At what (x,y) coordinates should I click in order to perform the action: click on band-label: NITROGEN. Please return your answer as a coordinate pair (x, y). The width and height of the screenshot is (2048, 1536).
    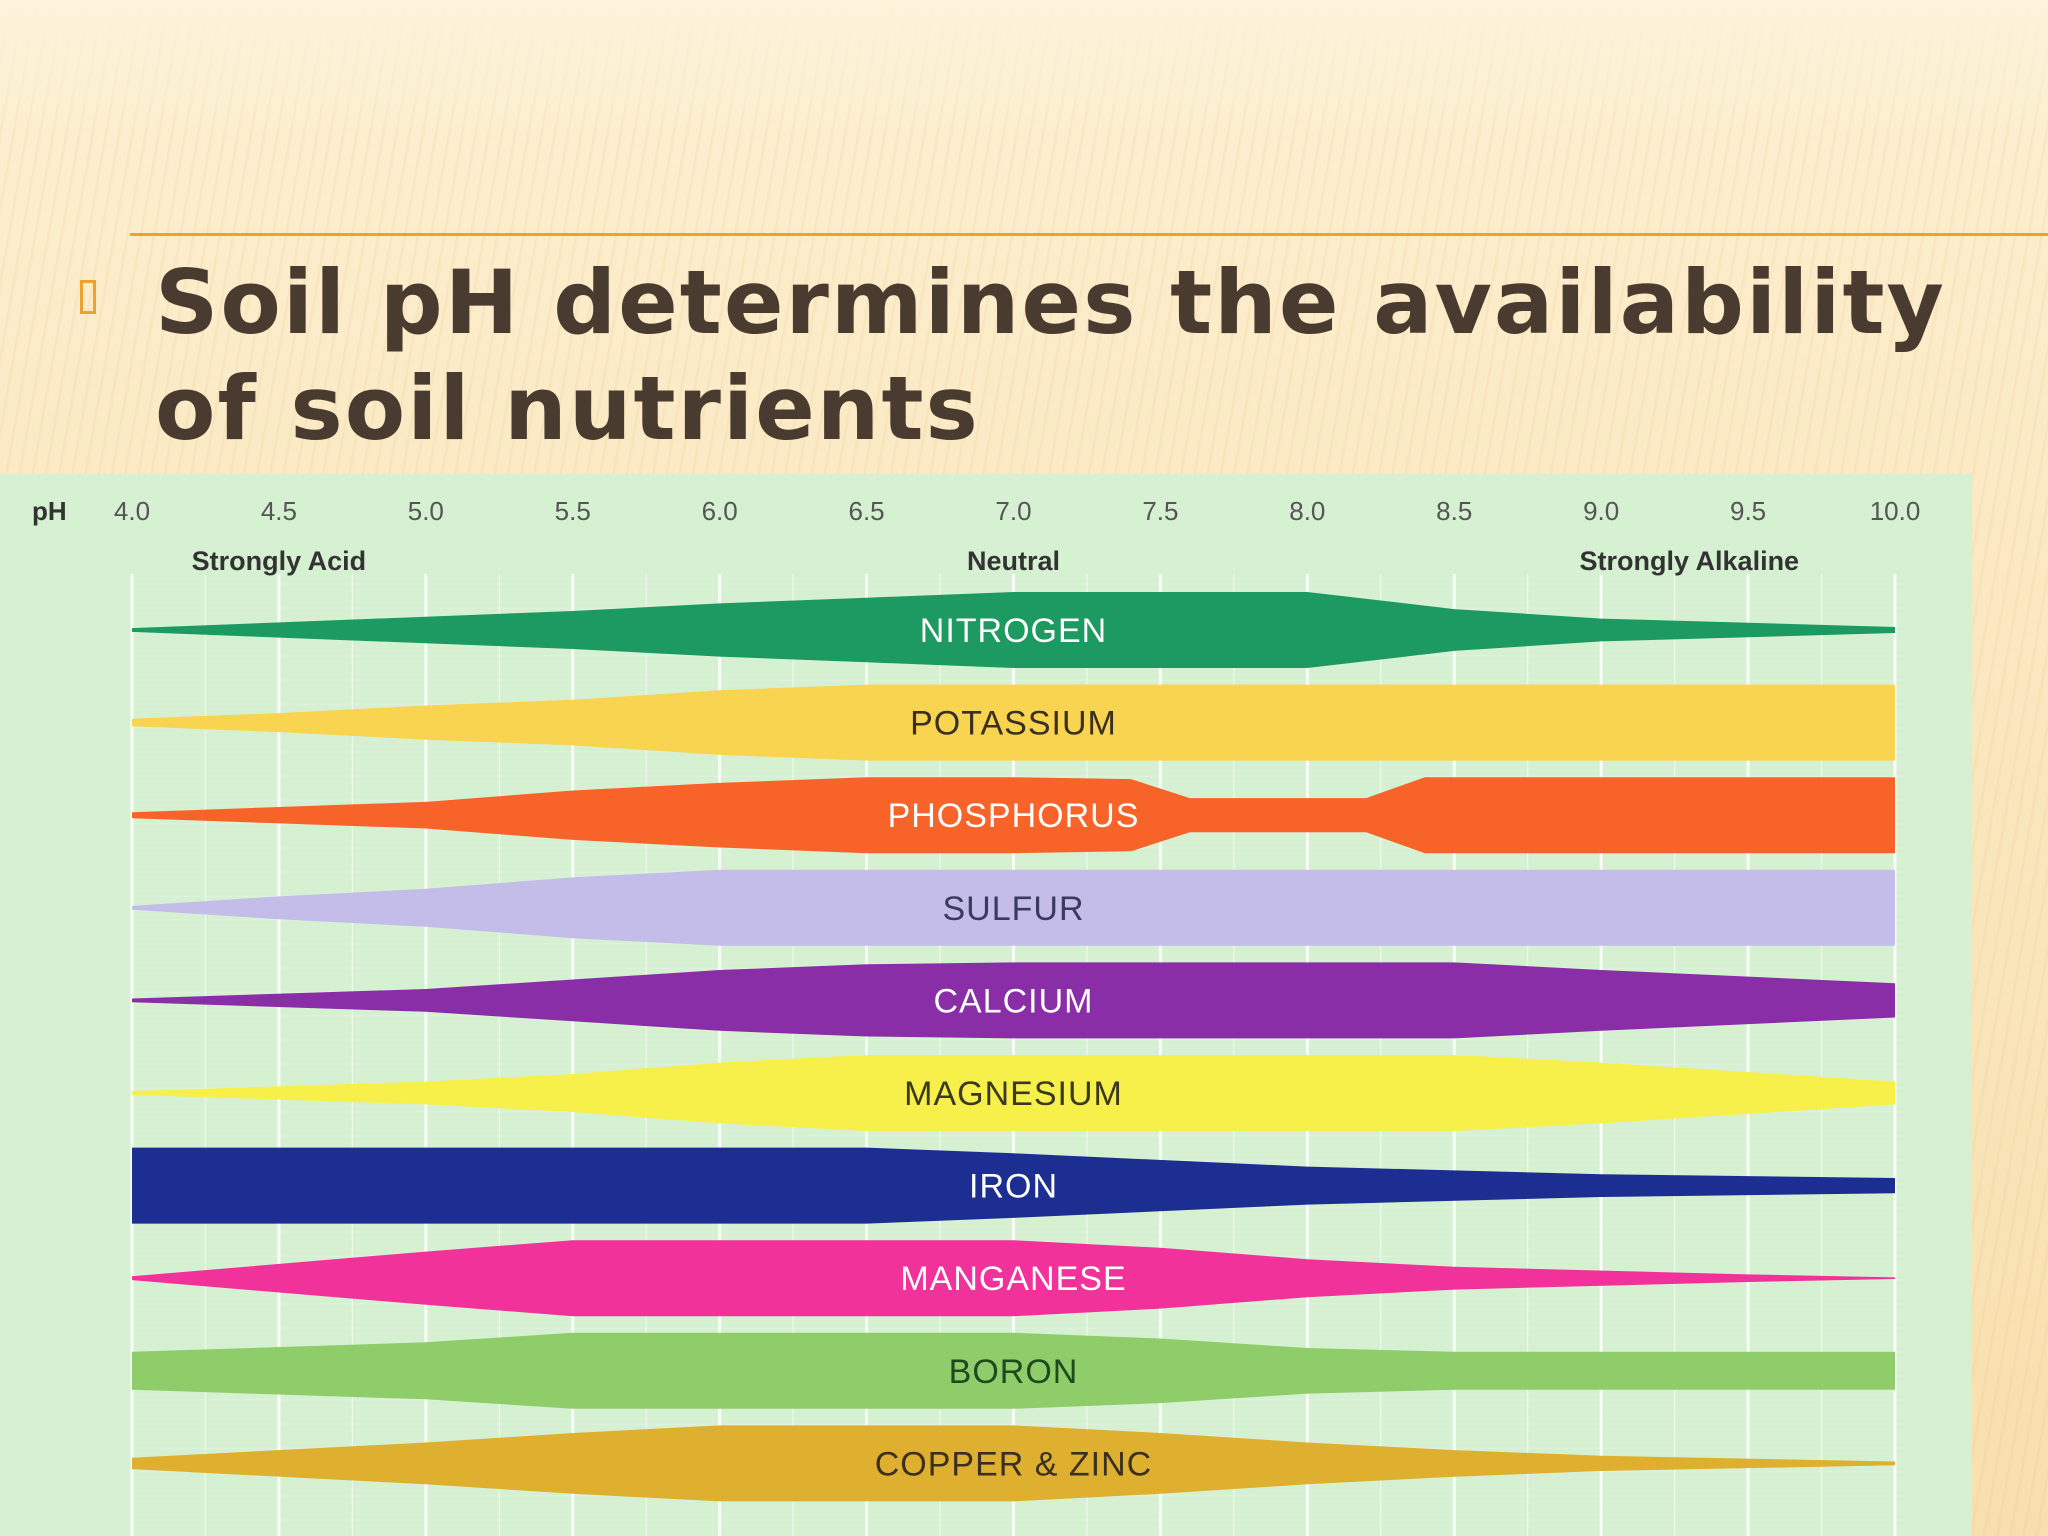
    Looking at the image, I should click on (1013, 631).